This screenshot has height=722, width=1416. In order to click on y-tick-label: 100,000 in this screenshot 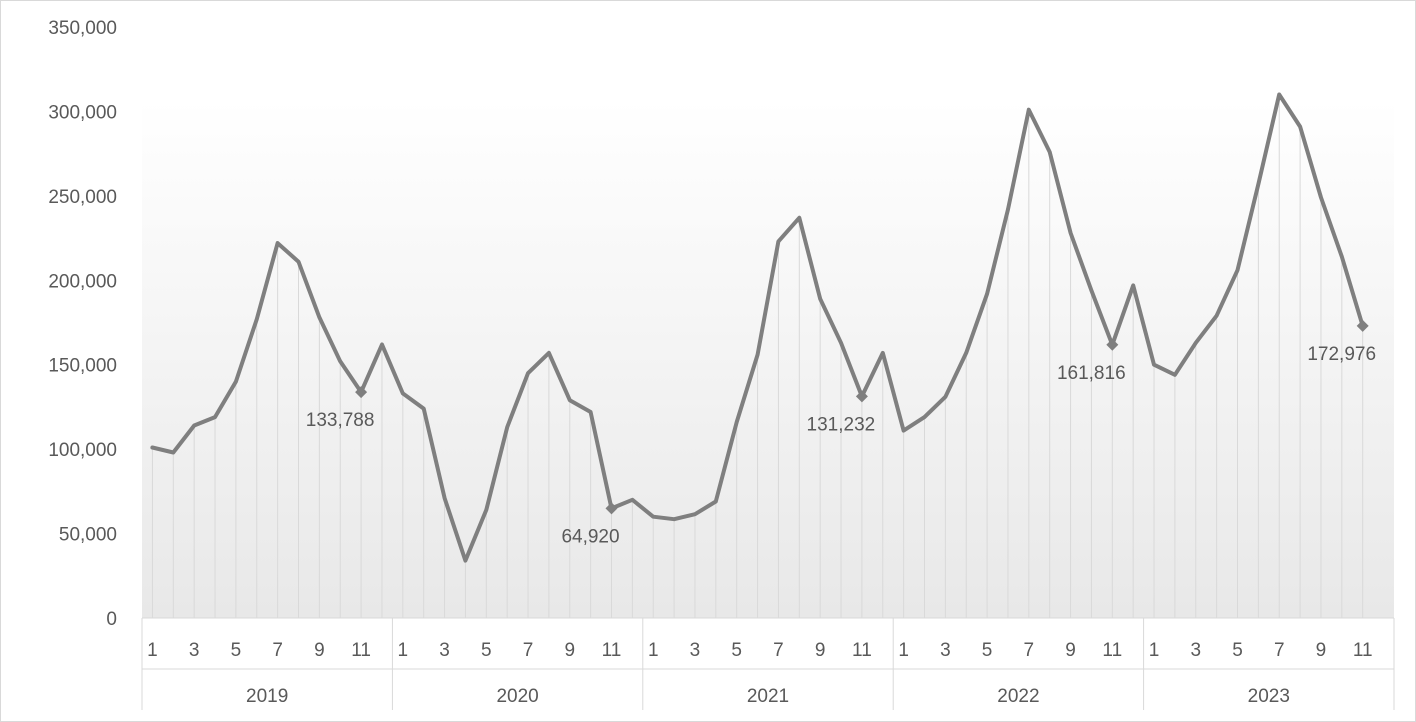, I will do `click(82, 450)`.